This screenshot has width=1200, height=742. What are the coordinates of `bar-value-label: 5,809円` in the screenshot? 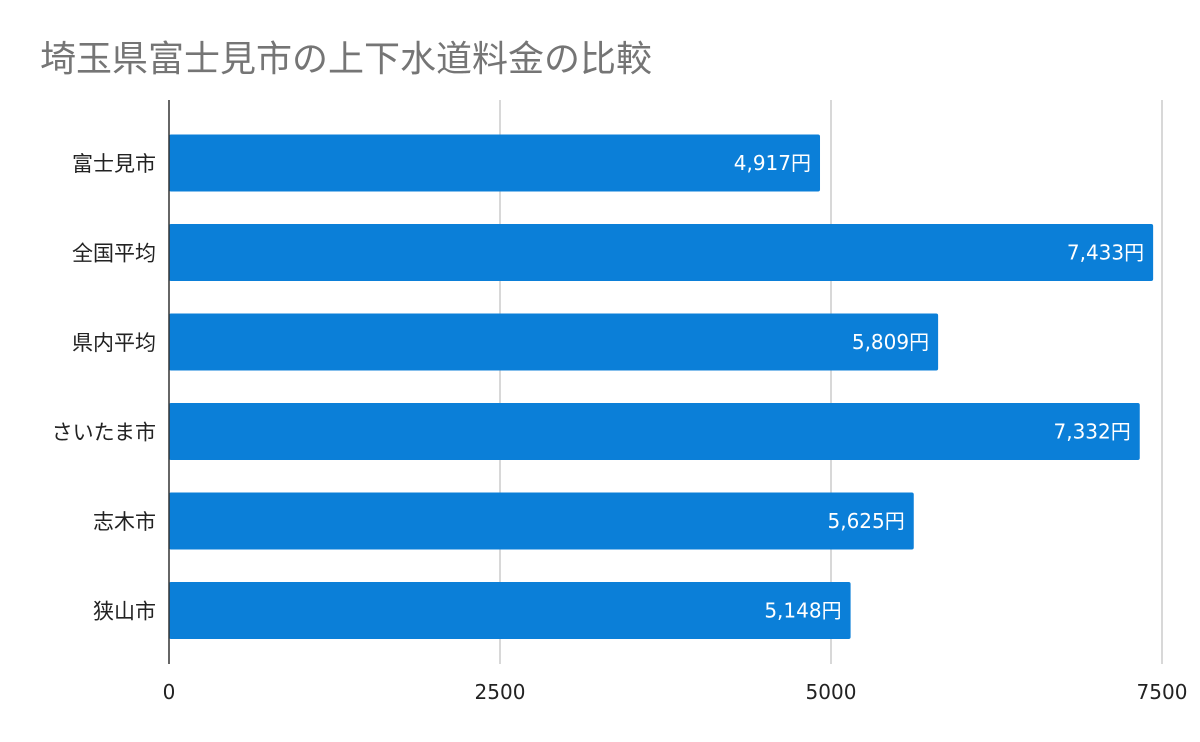 It's located at (890, 342).